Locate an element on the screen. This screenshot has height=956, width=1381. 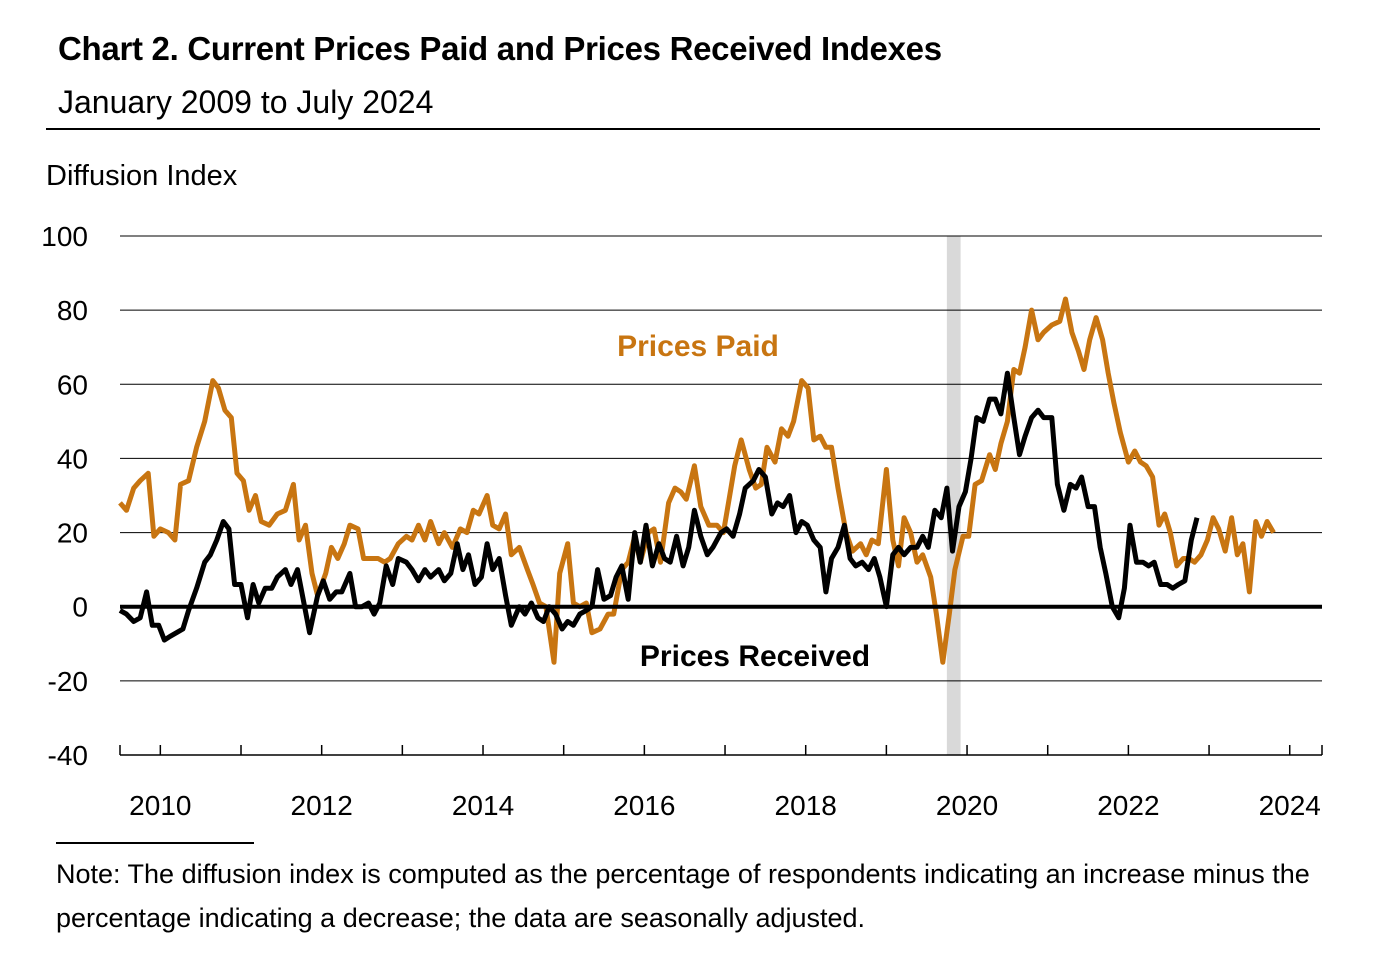
y-tick-label: -40 is located at coordinates (68, 755).